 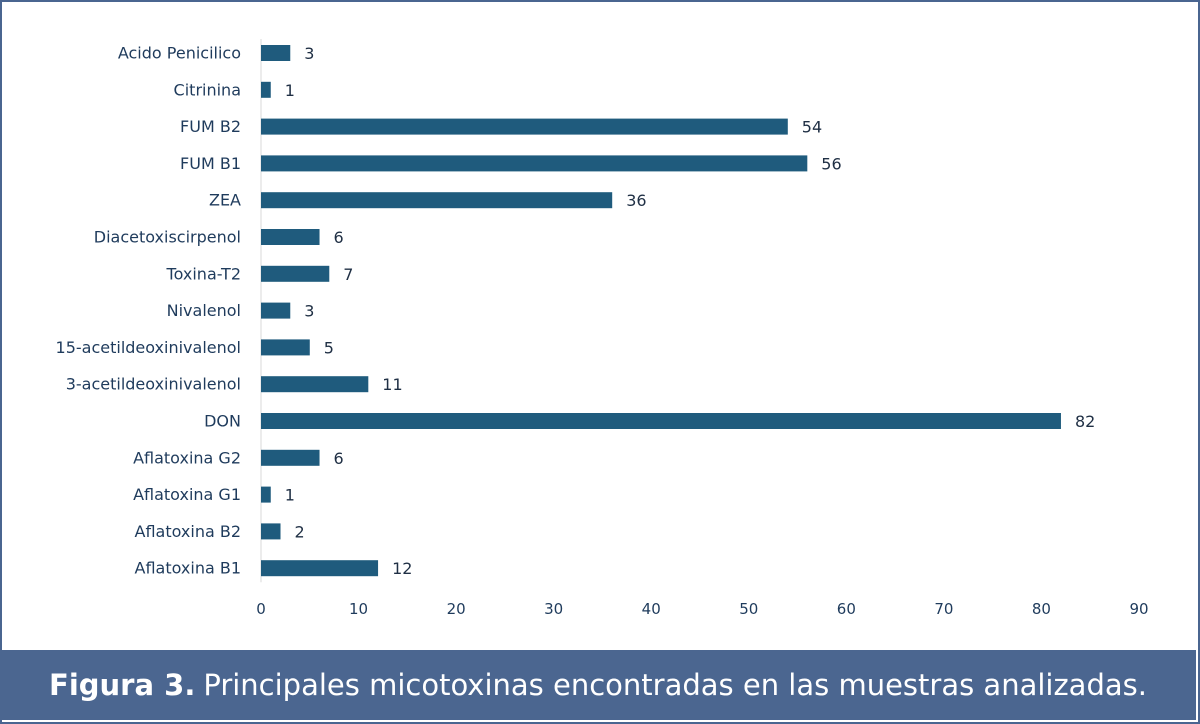 I want to click on data-label: 12, so click(x=402, y=568).